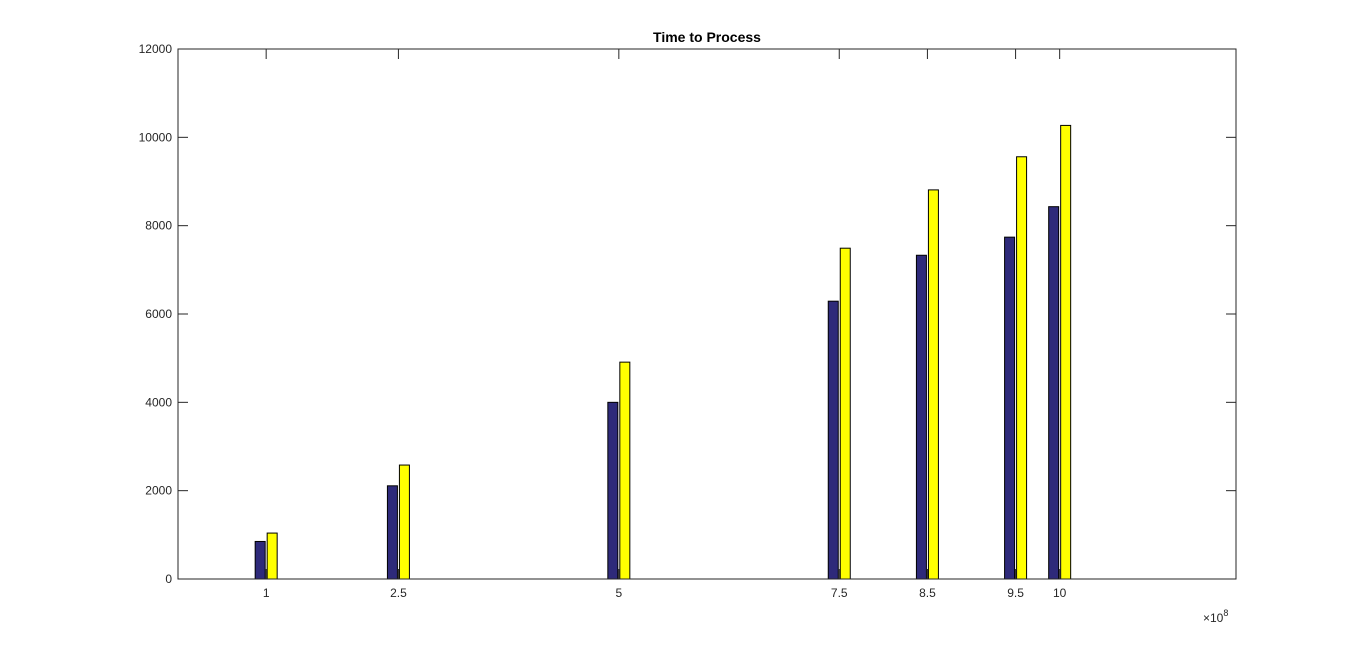 The width and height of the screenshot is (1366, 656). What do you see at coordinates (927, 593) in the screenshot?
I see `x-tick-label: 8.5` at bounding box center [927, 593].